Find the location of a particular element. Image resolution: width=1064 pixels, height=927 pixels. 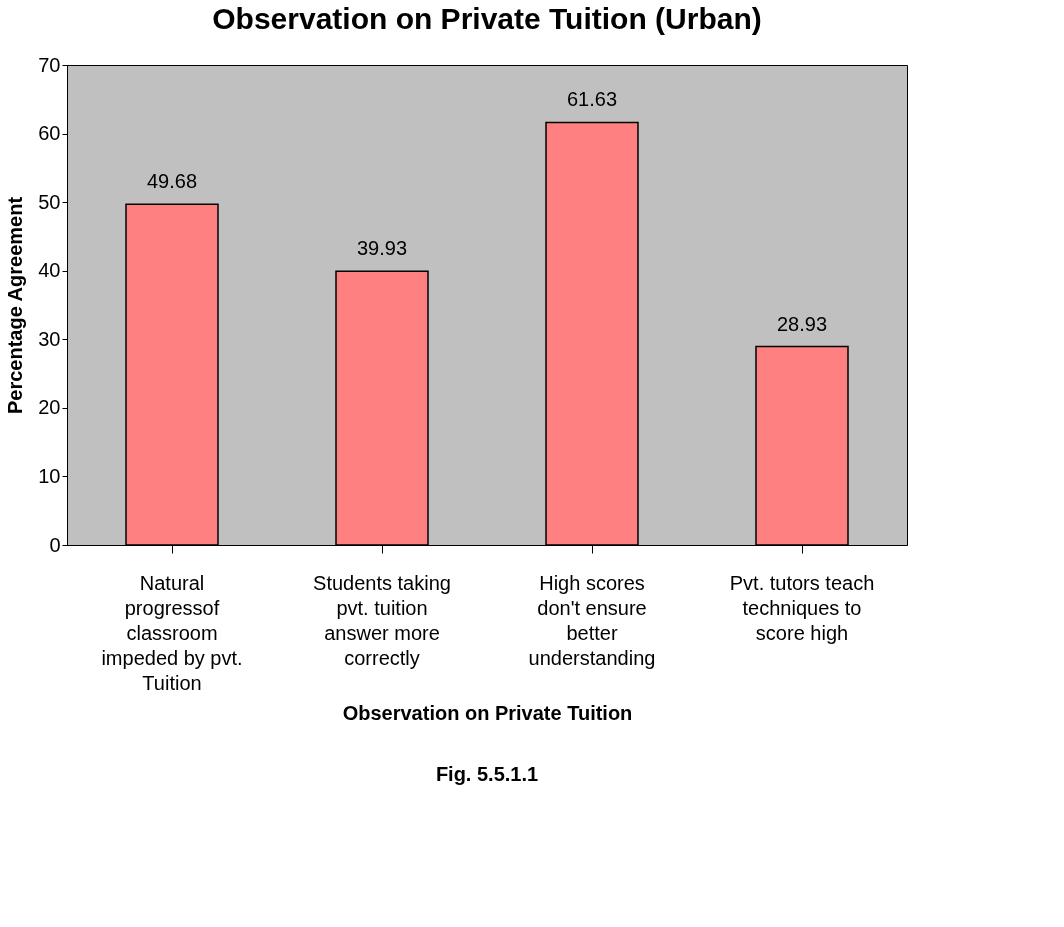

data-label: 39.93 is located at coordinates (382, 248).